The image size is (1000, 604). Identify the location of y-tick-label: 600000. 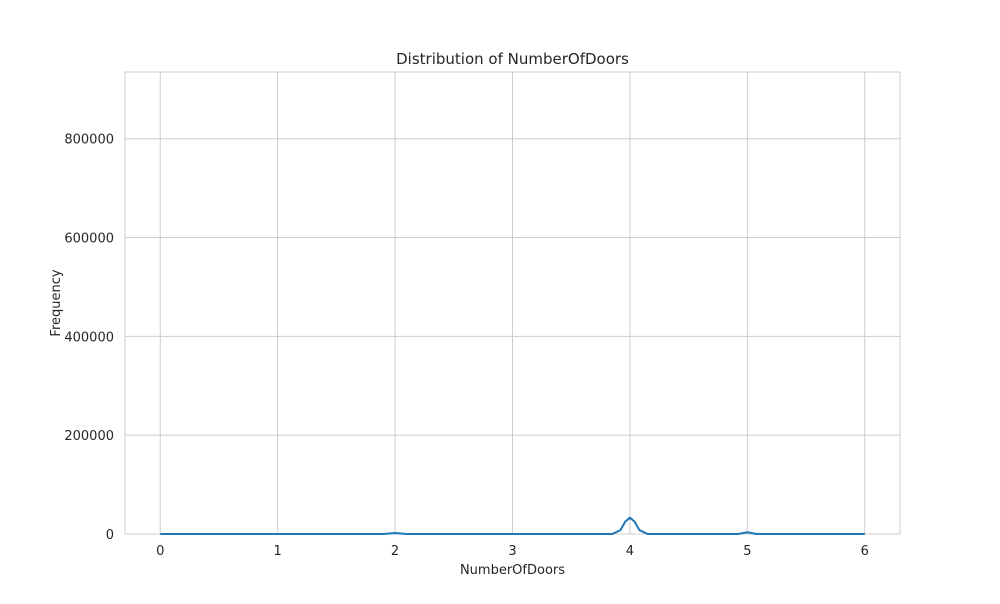
(89, 239).